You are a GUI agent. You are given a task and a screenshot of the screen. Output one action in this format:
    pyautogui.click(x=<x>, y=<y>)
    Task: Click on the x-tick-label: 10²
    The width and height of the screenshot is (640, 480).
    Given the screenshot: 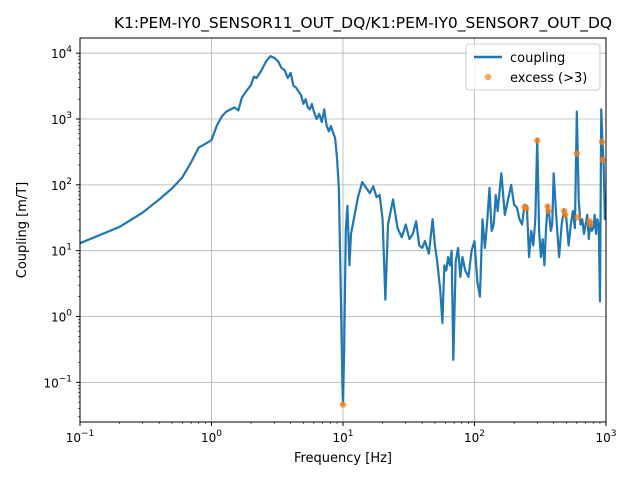 What is the action you would take?
    pyautogui.click(x=474, y=437)
    